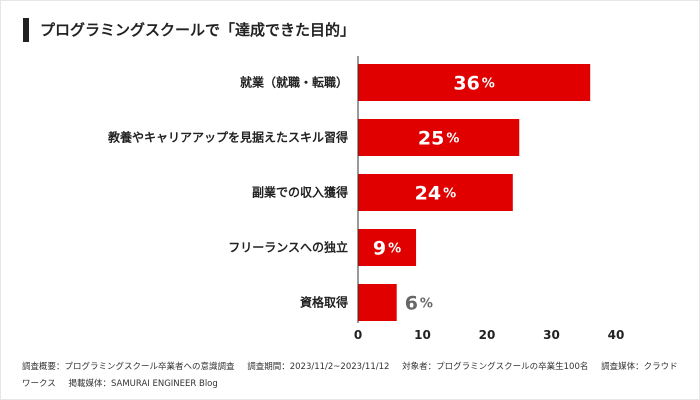 Image resolution: width=700 pixels, height=400 pixels. What do you see at coordinates (128, 367) in the screenshot?
I see `footnote-survey: 調査概要：プログラミングスクール卒業者への意識調査` at bounding box center [128, 367].